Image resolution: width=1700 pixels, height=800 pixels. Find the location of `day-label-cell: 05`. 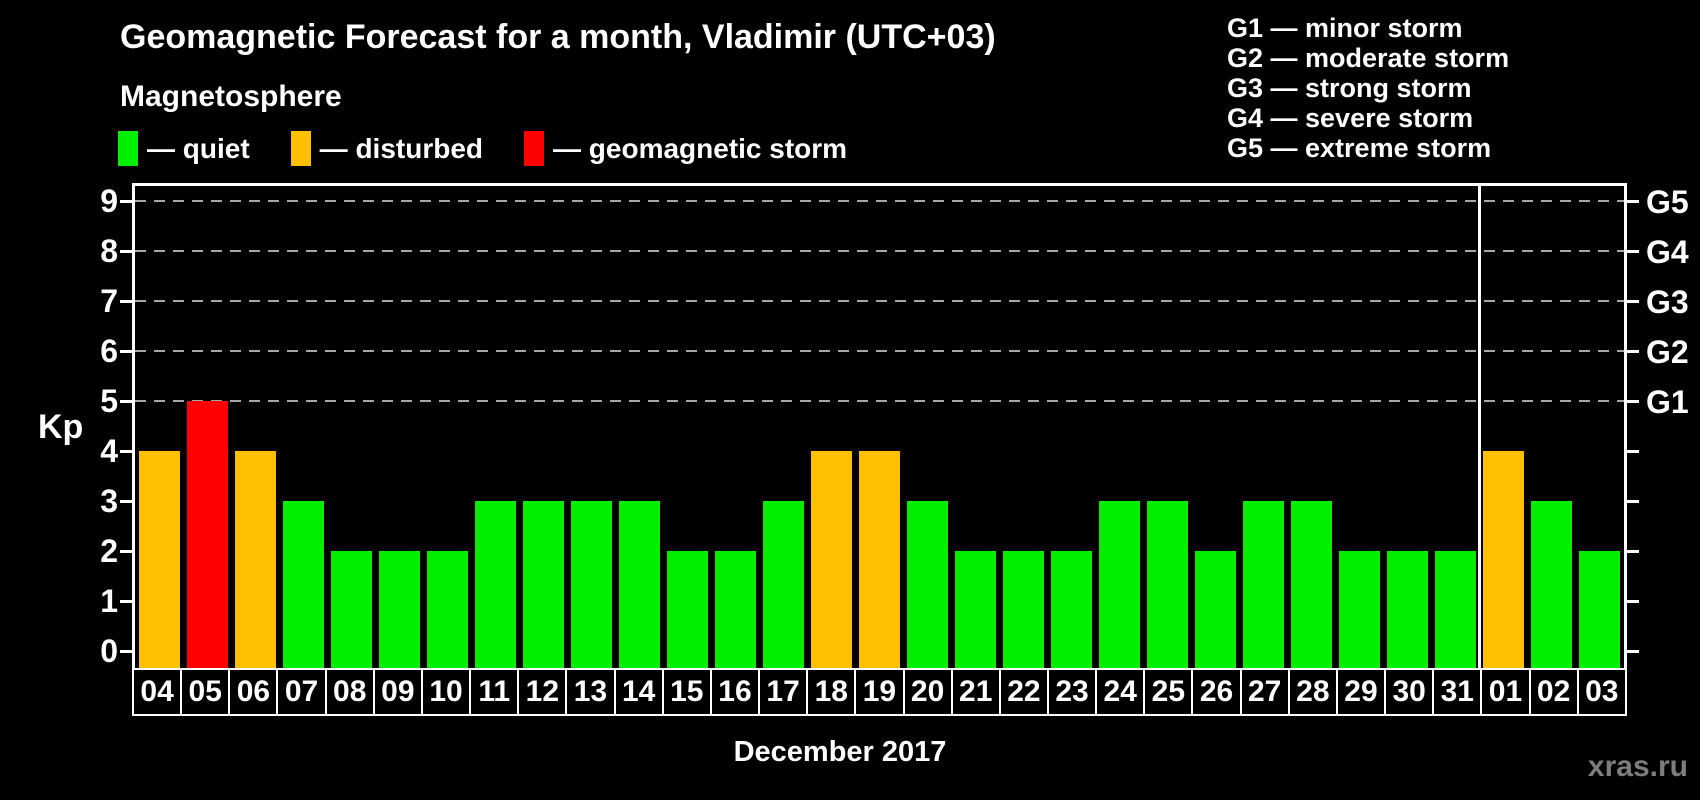

day-label-cell: 05 is located at coordinates (205, 692).